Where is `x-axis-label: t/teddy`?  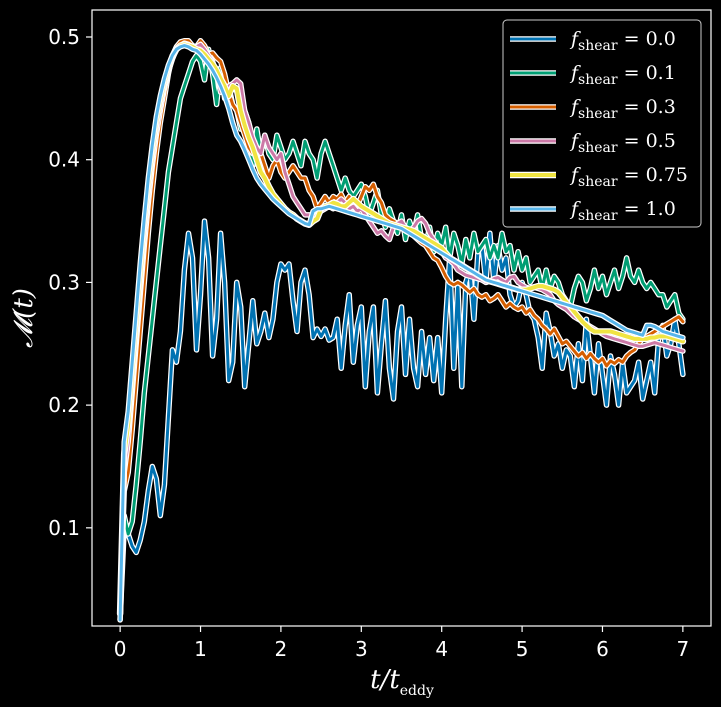
x-axis-label: t/teddy is located at coordinates (402, 682).